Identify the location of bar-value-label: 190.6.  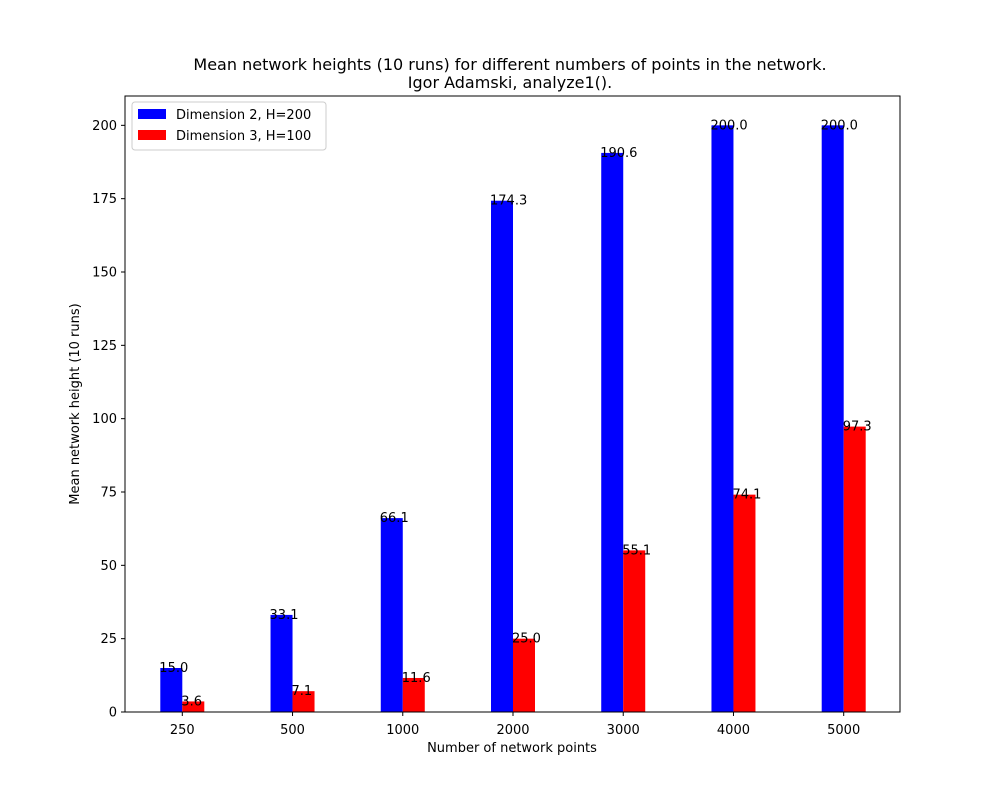
(618, 153).